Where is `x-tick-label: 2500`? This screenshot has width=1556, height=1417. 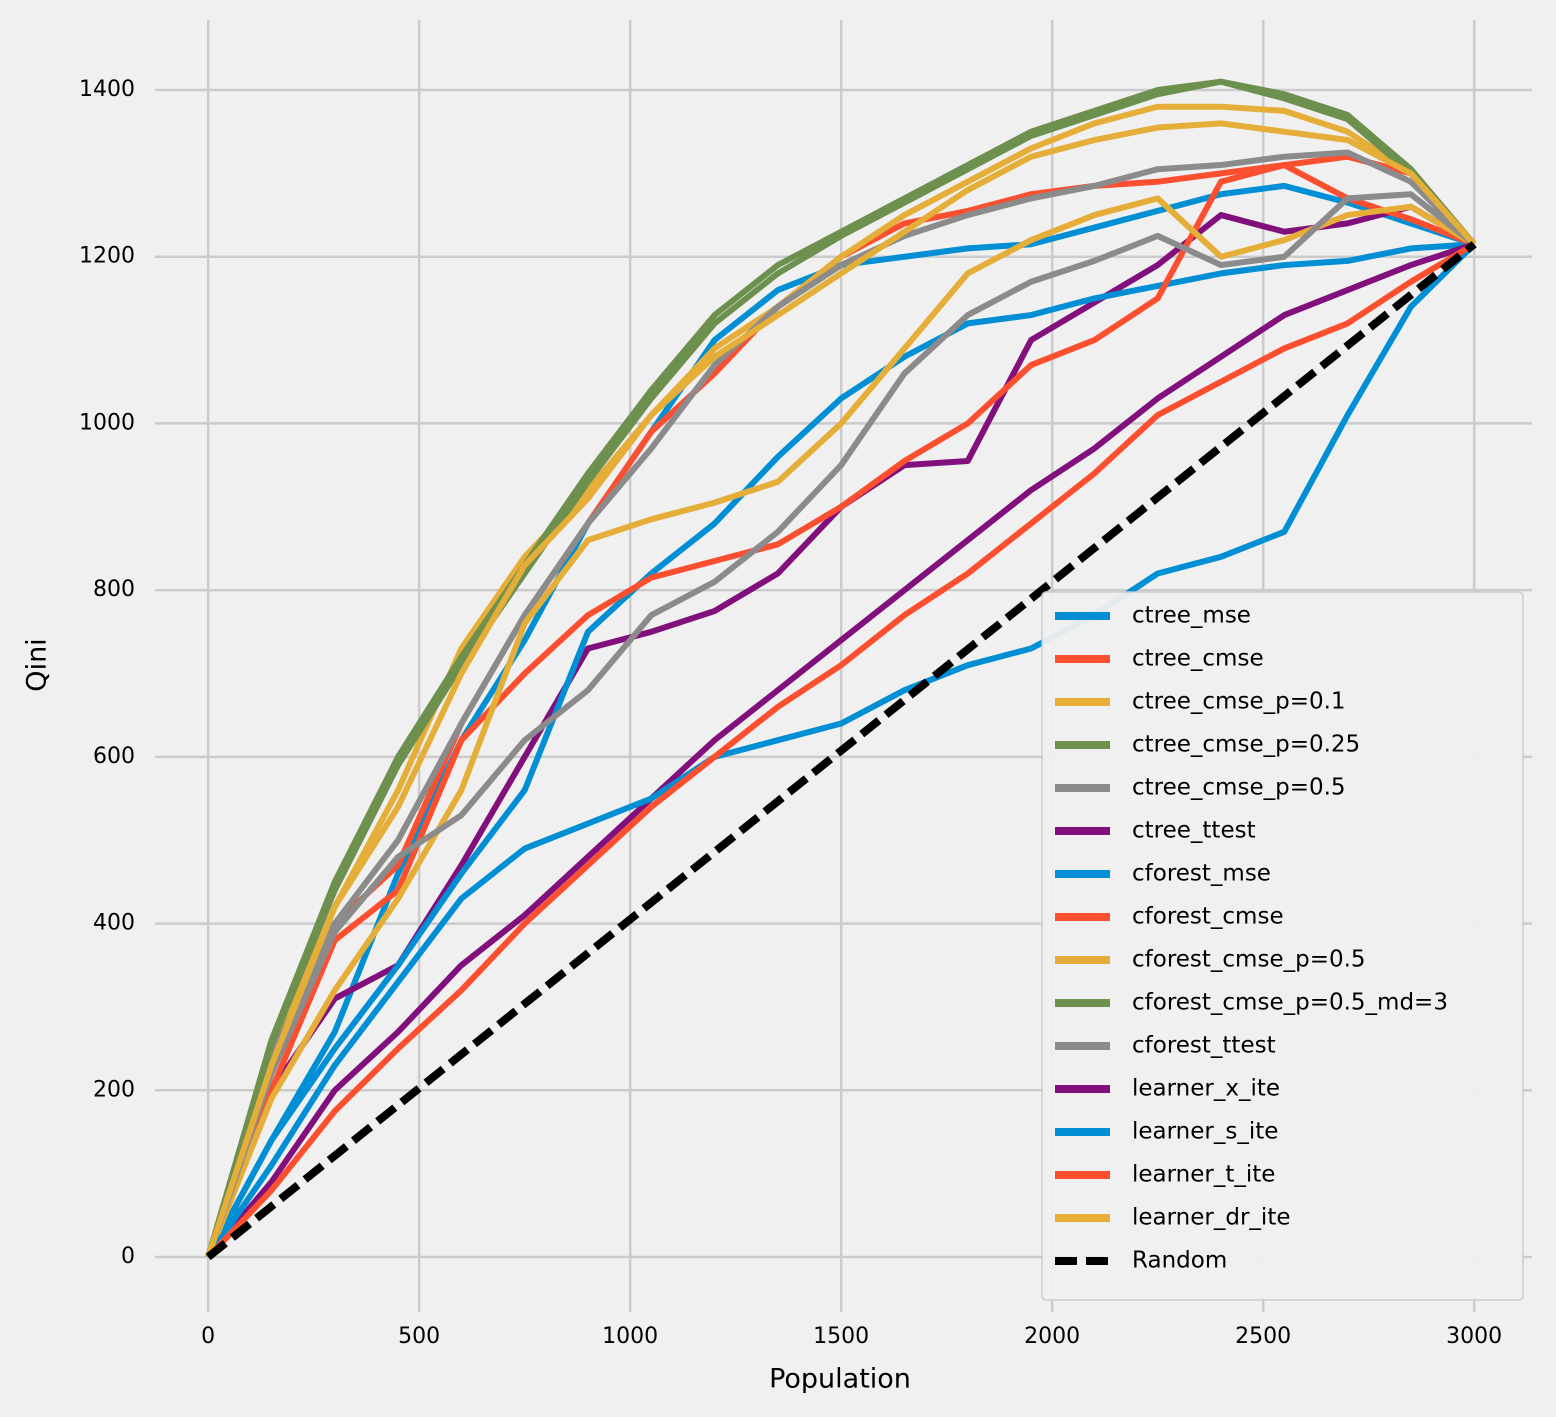 x-tick-label: 2500 is located at coordinates (1263, 1336).